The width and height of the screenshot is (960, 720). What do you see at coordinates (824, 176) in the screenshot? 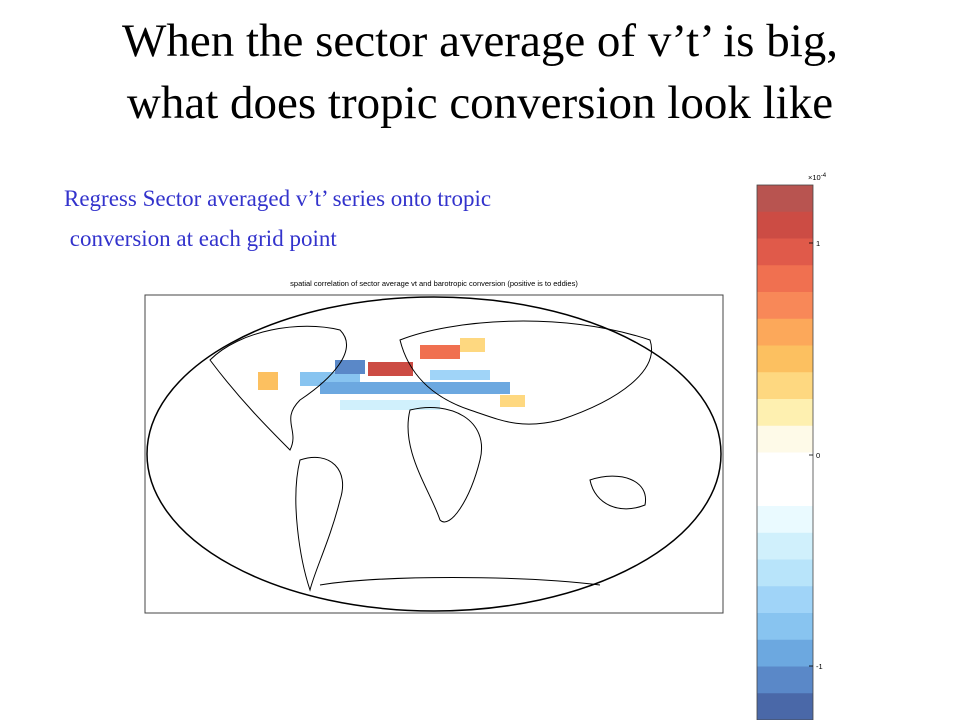
I see `exponent: -4` at bounding box center [824, 176].